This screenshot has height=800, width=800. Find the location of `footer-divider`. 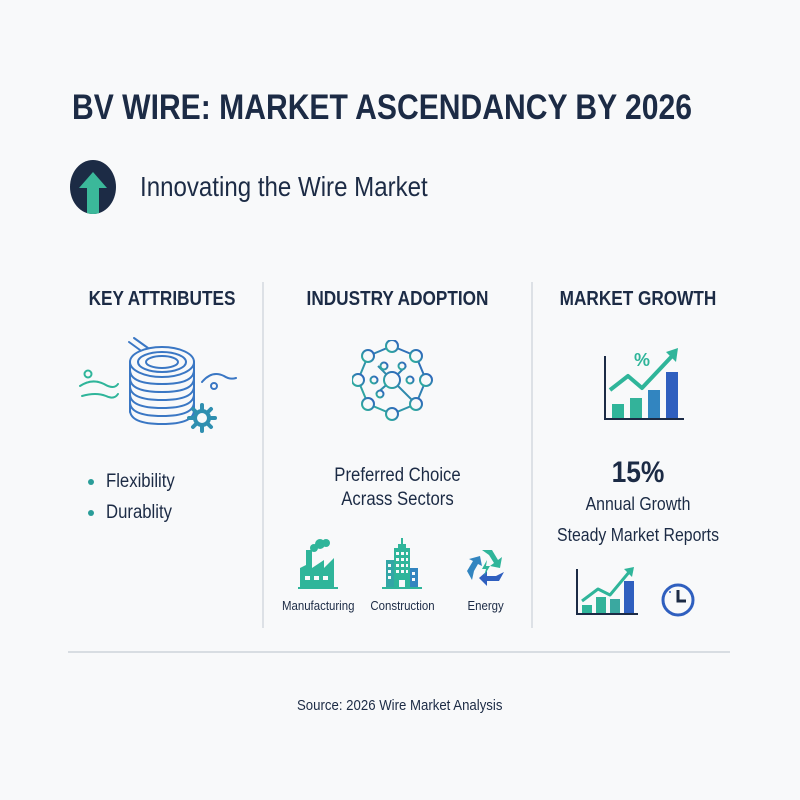

footer-divider is located at coordinates (399, 652).